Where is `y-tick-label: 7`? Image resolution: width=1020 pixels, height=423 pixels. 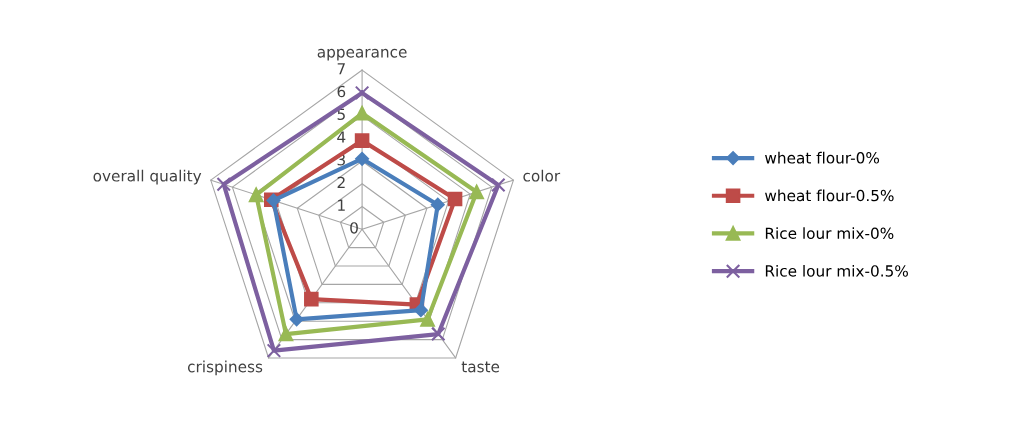 y-tick-label: 7 is located at coordinates (341, 69).